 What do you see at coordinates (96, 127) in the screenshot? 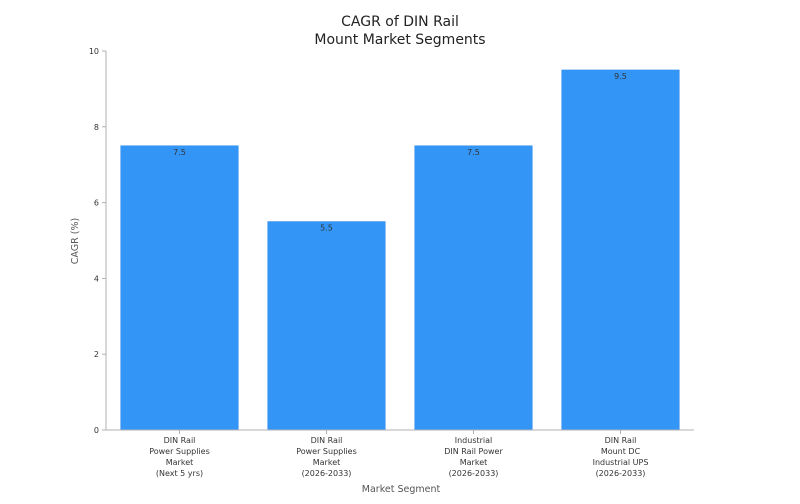
I see `y-tick-label: 8` at bounding box center [96, 127].